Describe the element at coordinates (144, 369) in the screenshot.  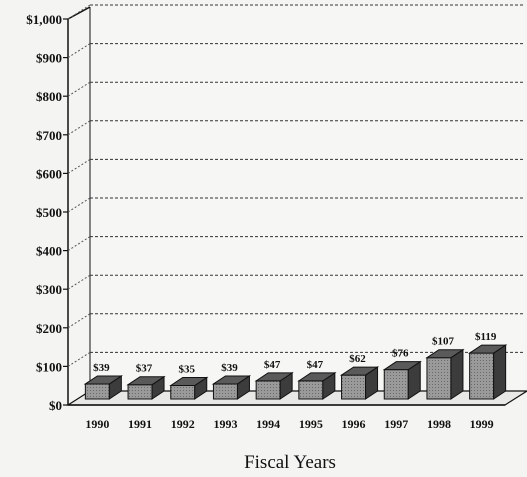
I see `data-label: $37` at that location.